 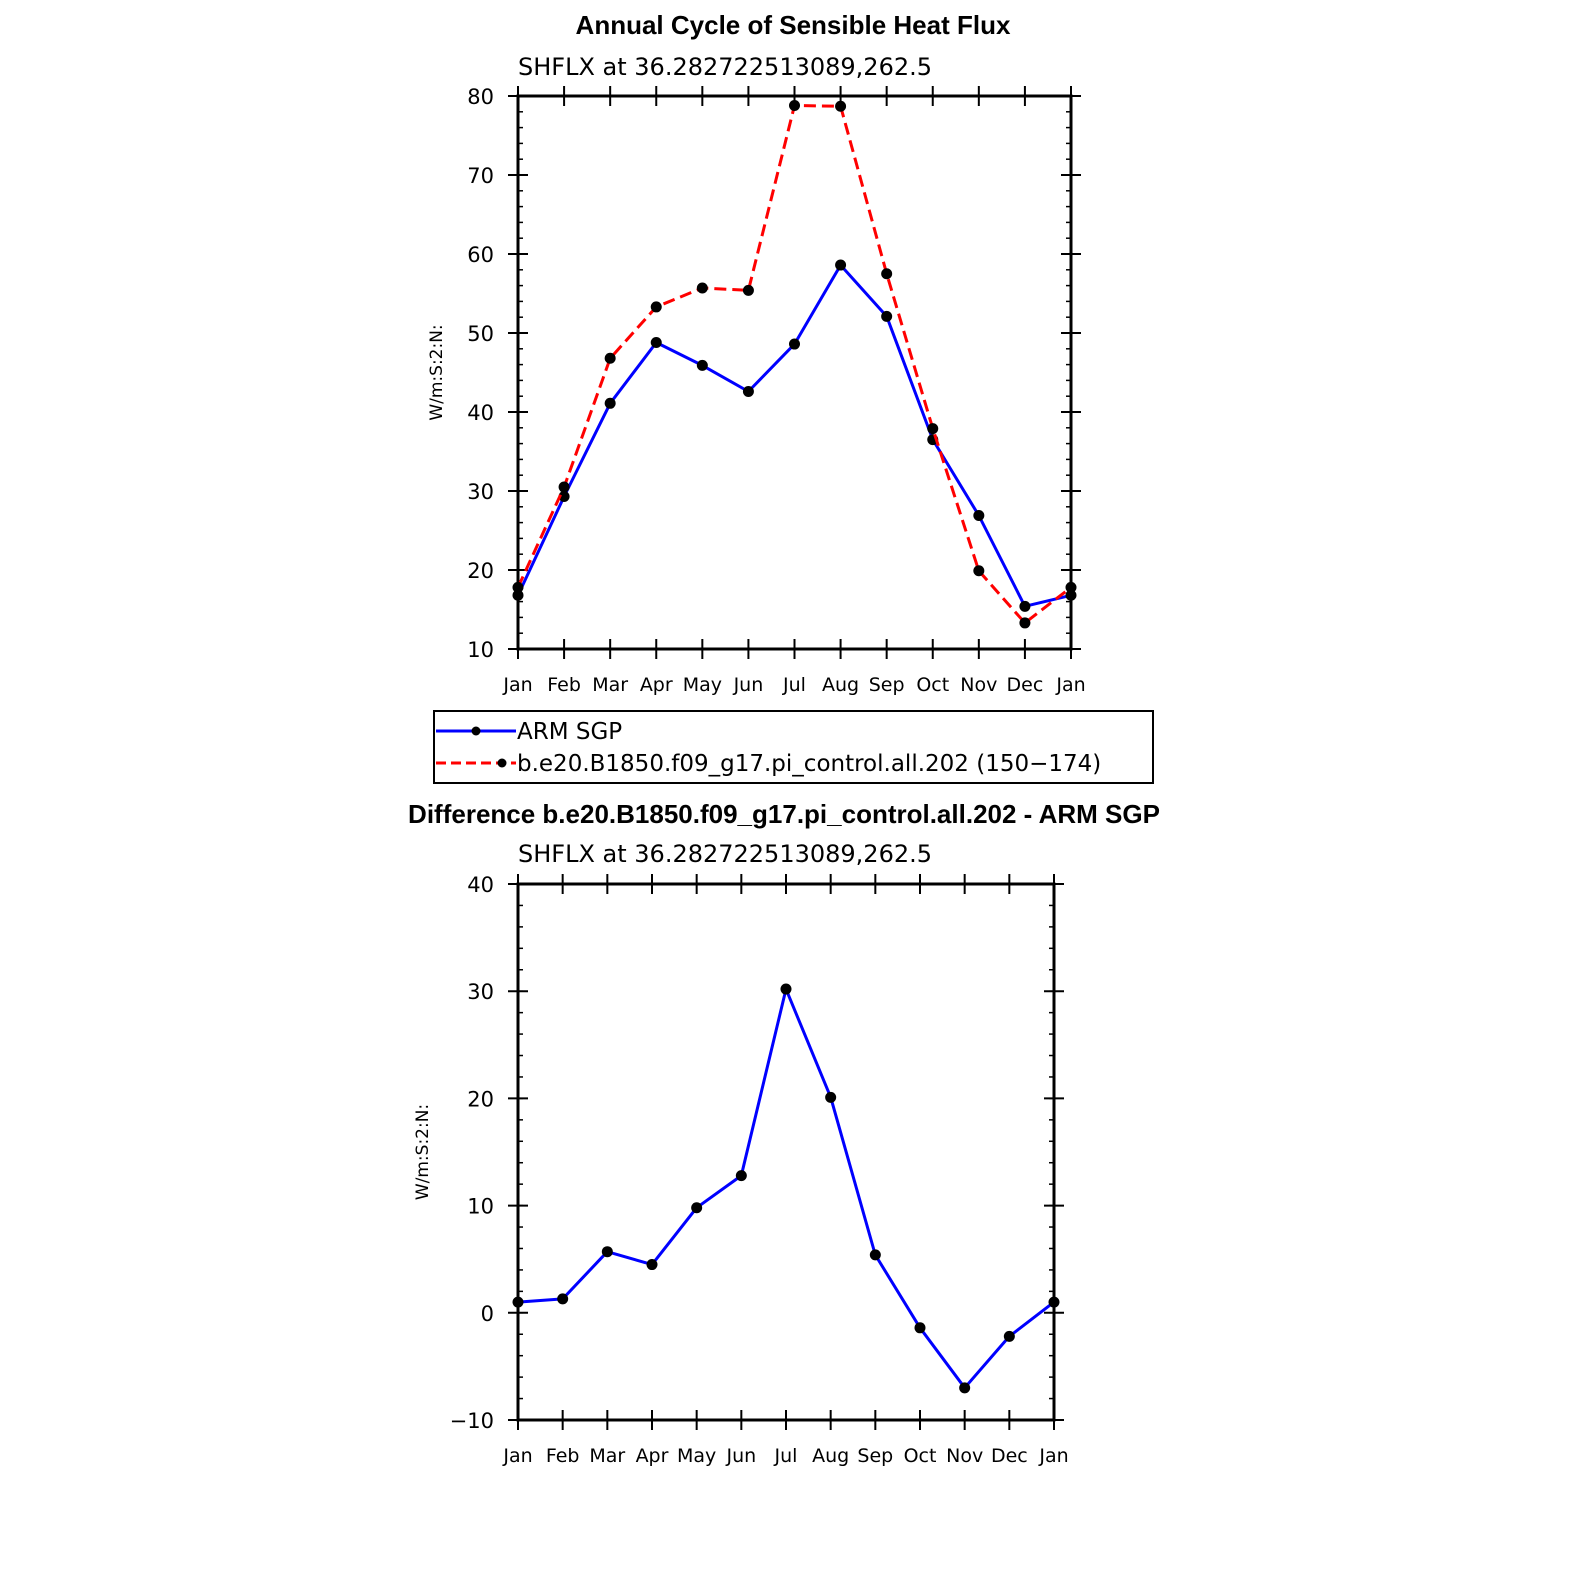 I want to click on chart2-xtick-label: Dec, so click(x=1009, y=1456).